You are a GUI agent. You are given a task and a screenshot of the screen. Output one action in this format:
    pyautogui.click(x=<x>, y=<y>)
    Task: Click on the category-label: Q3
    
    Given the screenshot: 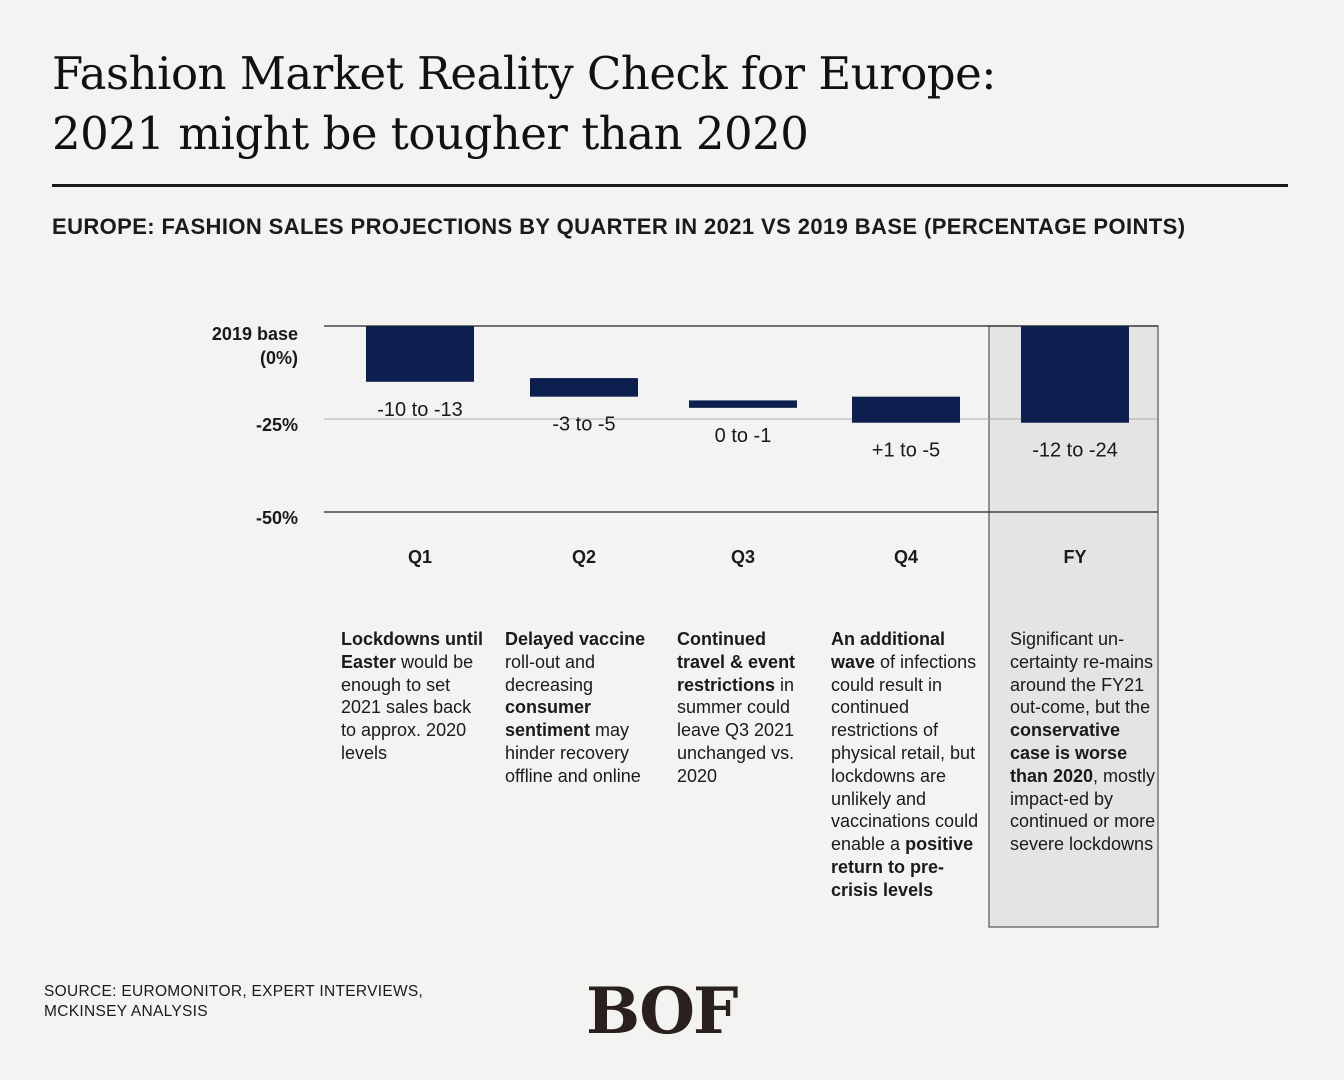 What is the action you would take?
    pyautogui.click(x=743, y=557)
    